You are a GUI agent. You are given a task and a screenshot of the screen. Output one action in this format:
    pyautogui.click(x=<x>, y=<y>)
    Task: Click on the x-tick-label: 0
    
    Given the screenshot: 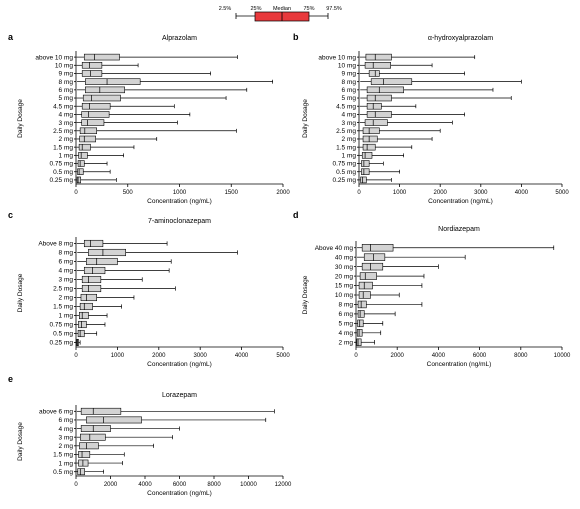 What is the action you would take?
    pyautogui.click(x=76, y=193)
    